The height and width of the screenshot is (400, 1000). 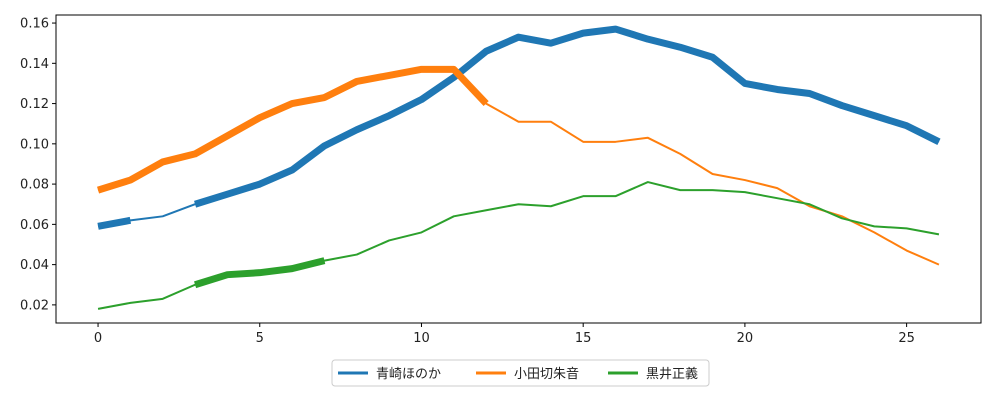 What do you see at coordinates (34, 104) in the screenshot?
I see `y-tick-label: 0.12` at bounding box center [34, 104].